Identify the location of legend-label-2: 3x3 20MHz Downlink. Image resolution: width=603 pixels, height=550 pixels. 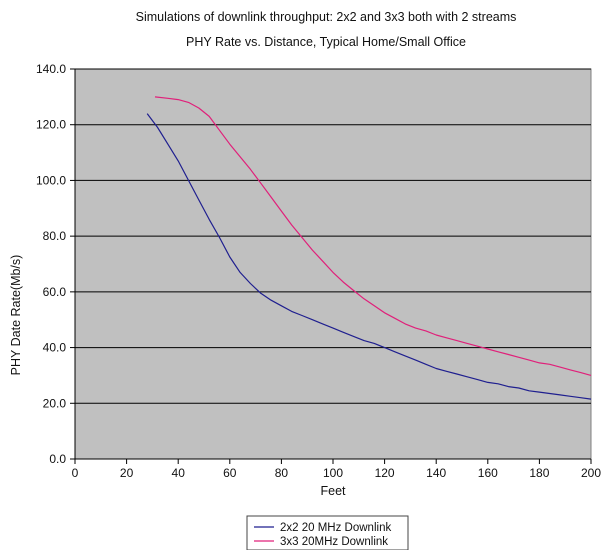
(334, 542).